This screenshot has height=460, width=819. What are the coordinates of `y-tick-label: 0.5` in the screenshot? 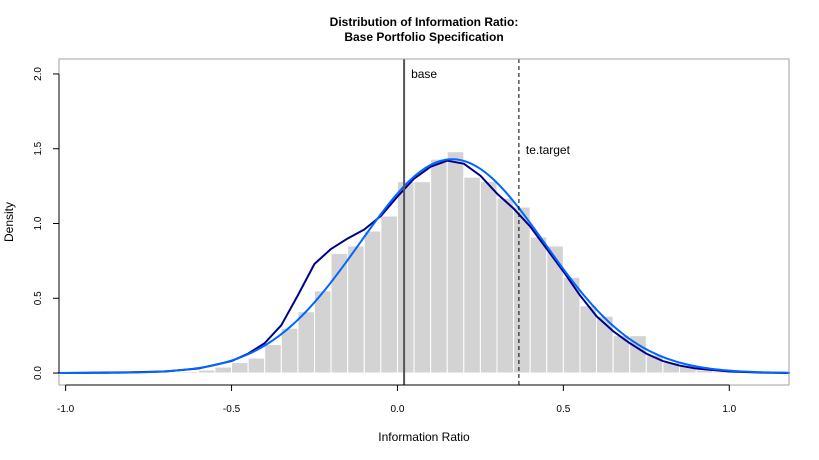 It's located at (38, 298).